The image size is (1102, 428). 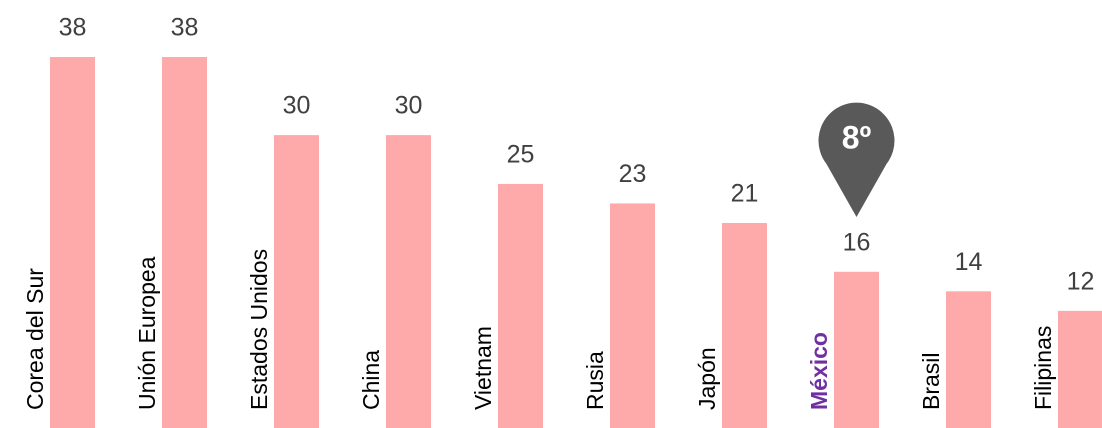 What do you see at coordinates (857, 137) in the screenshot?
I see `rank-label: 8º` at bounding box center [857, 137].